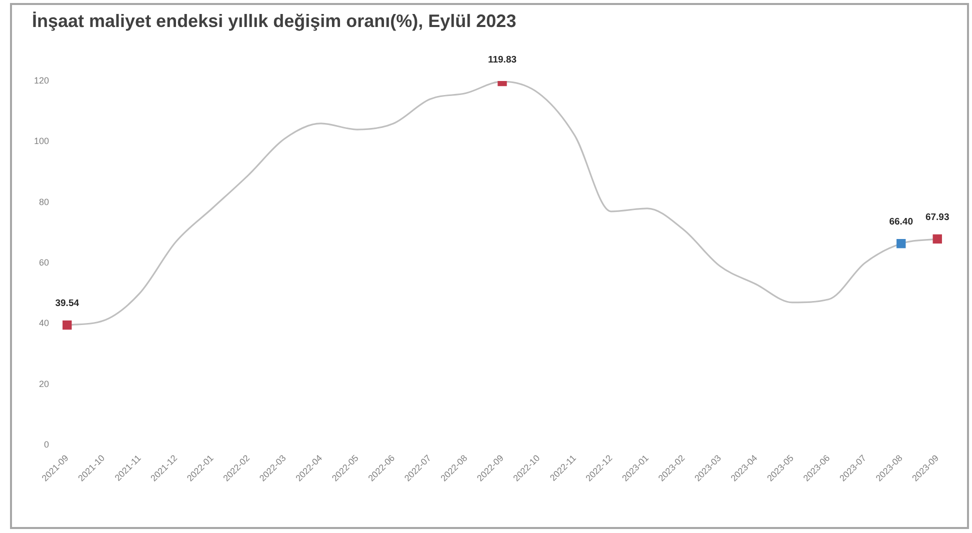 The width and height of the screenshot is (972, 533). What do you see at coordinates (43, 383) in the screenshot?
I see `y-tick-label: 20` at bounding box center [43, 383].